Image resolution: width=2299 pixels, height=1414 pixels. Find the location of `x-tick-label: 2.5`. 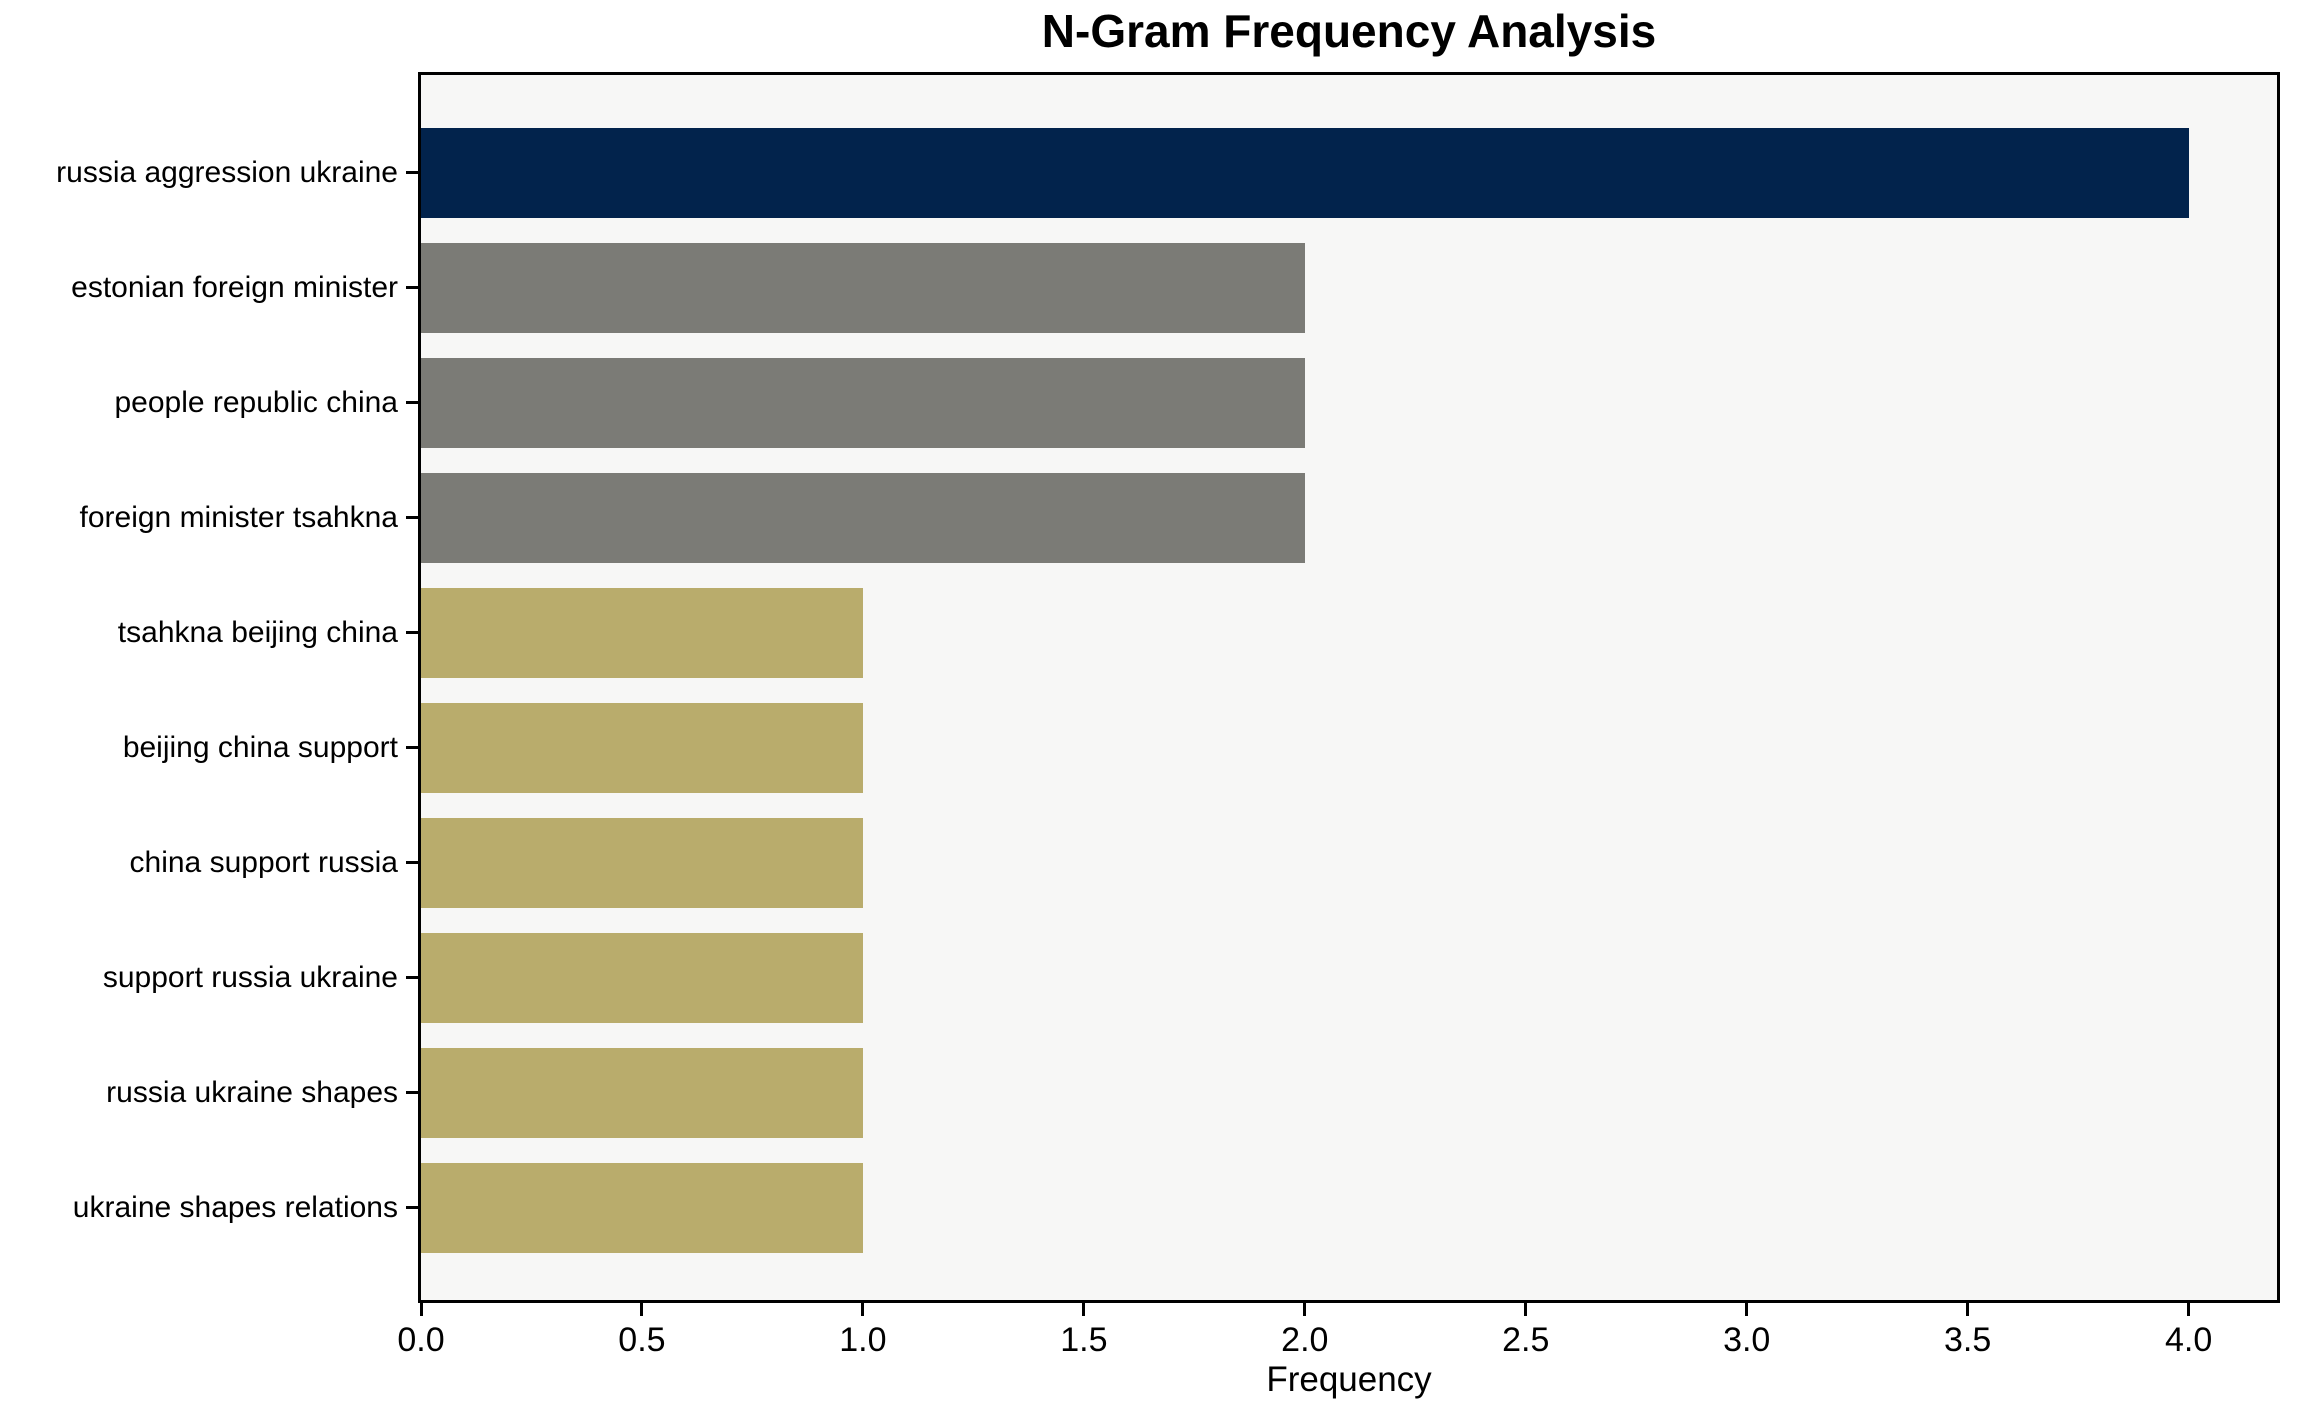

x-tick-label: 2.5 is located at coordinates (1526, 1340).